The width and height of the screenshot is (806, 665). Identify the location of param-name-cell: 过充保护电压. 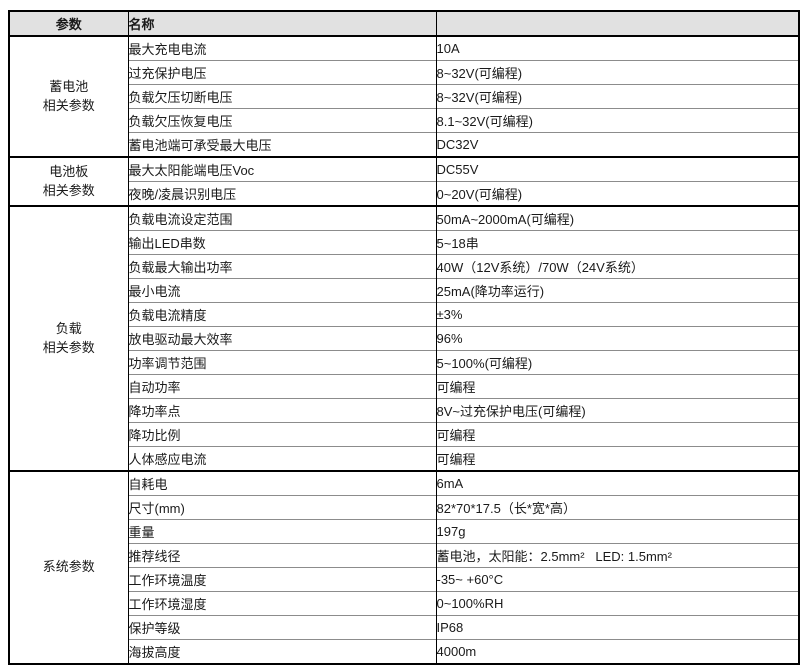
(282, 72).